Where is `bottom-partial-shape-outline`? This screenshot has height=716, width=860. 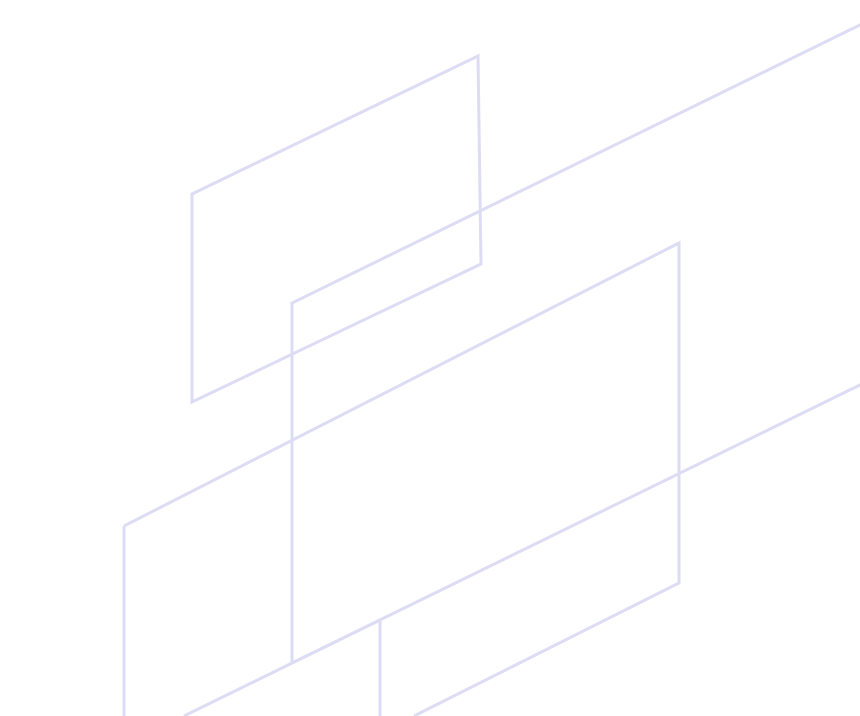 bottom-partial-shape-outline is located at coordinates (282, 666).